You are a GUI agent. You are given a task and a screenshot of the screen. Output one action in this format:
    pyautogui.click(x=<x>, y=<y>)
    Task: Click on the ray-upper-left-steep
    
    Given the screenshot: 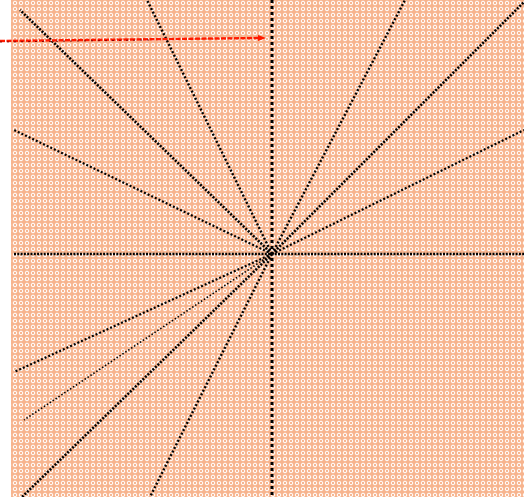 What is the action you would take?
    pyautogui.click(x=209, y=127)
    